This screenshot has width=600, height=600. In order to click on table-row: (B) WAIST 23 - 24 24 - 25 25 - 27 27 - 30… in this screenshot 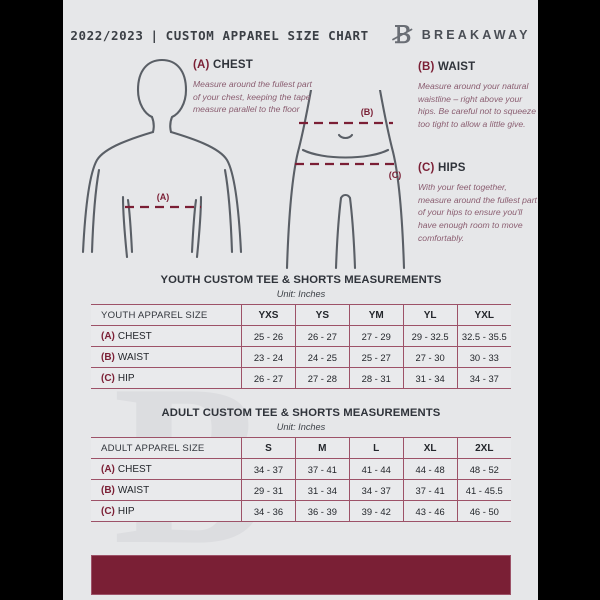, I will do `click(301, 357)`.